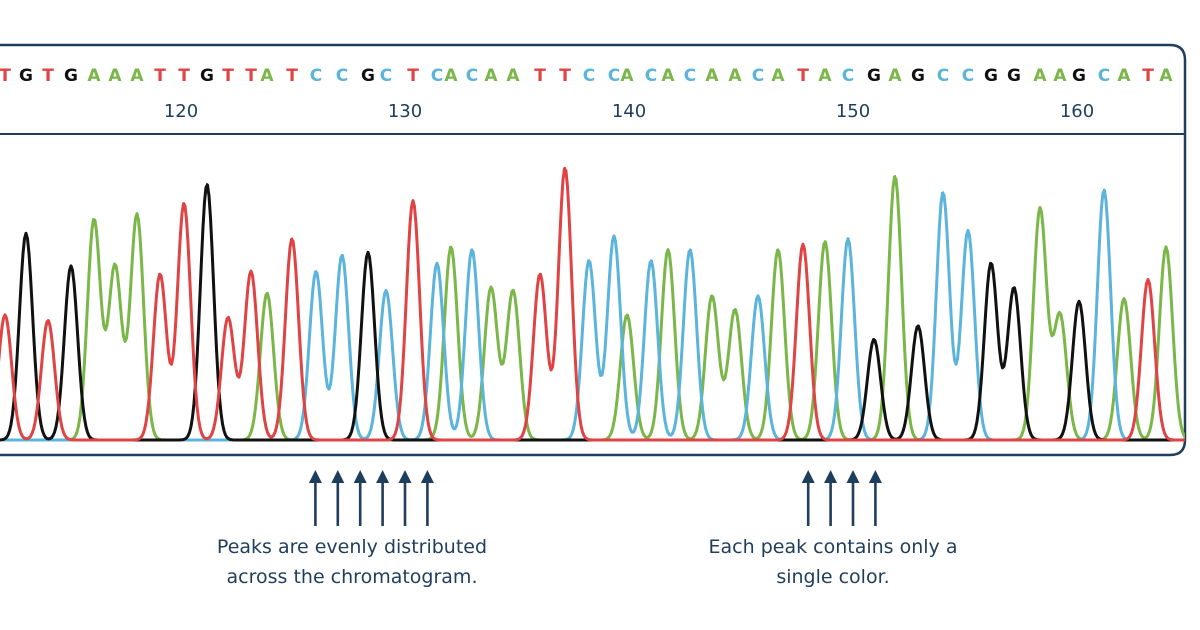  What do you see at coordinates (853, 111) in the screenshot?
I see `position-label: 150` at bounding box center [853, 111].